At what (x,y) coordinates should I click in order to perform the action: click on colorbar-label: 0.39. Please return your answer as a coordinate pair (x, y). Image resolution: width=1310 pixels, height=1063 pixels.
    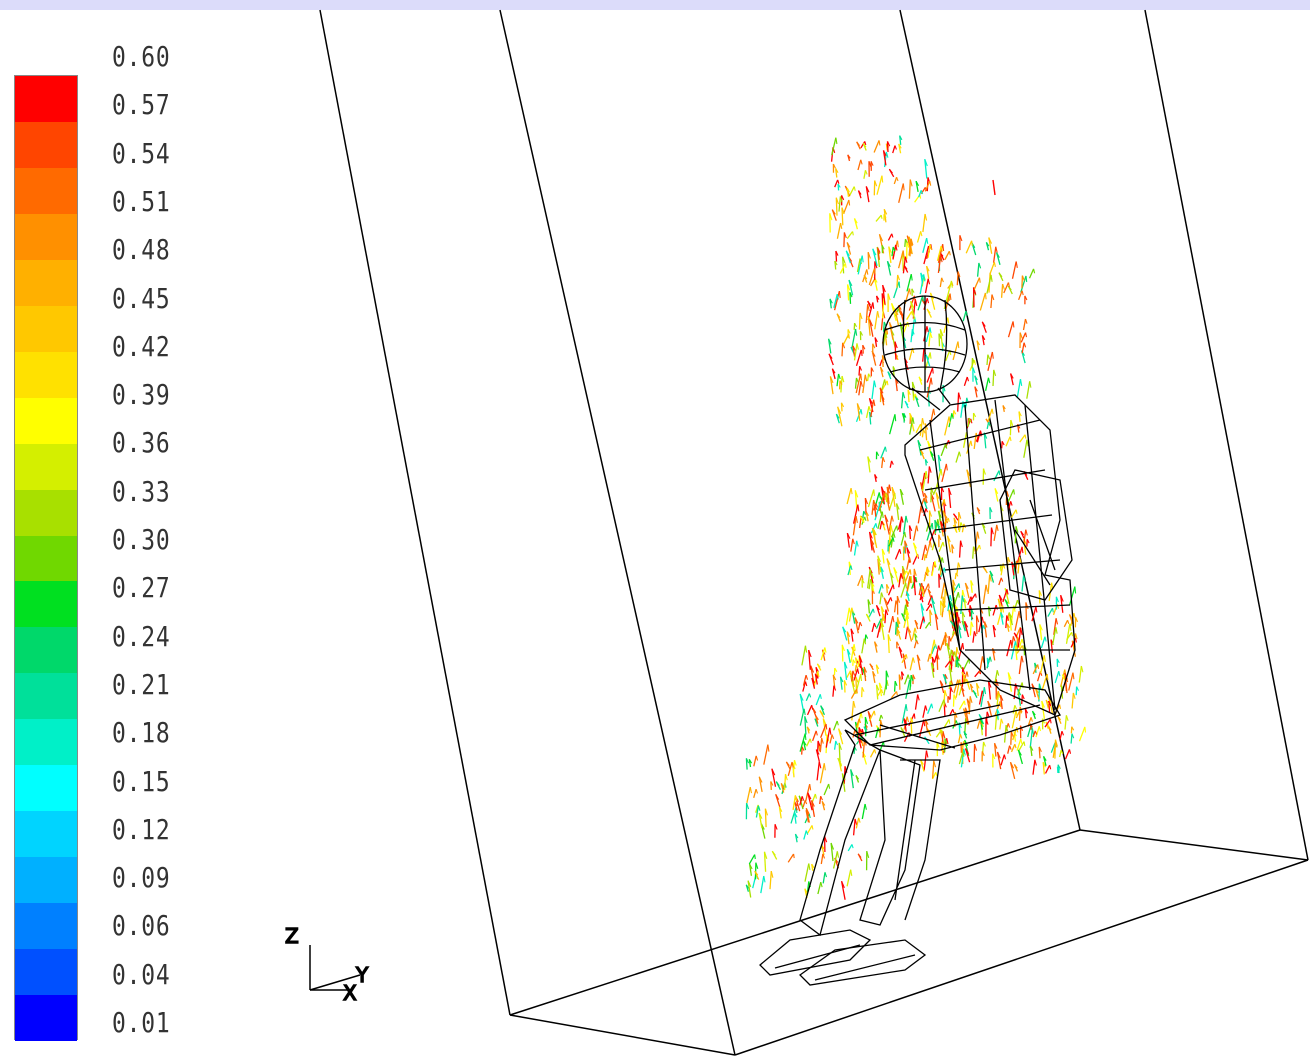
    Looking at the image, I should click on (141, 395).